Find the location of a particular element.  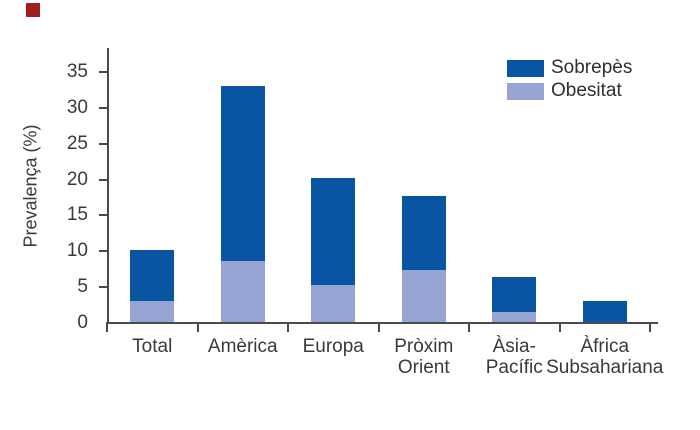

y-tick-label: 0 is located at coordinates (82, 322).